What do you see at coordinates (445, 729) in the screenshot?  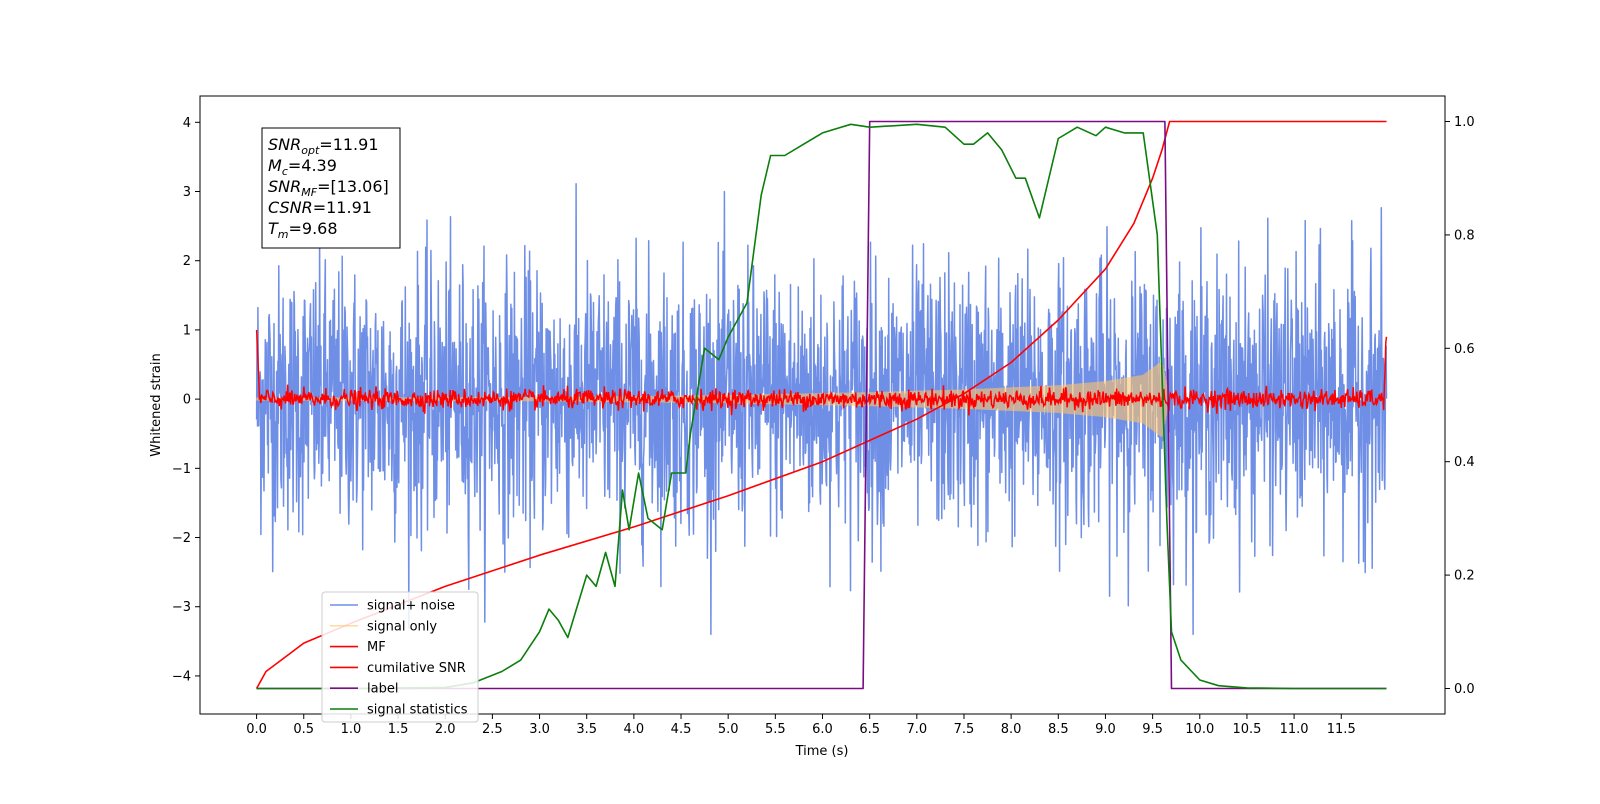 I see `x-tick-label: 2.0` at bounding box center [445, 729].